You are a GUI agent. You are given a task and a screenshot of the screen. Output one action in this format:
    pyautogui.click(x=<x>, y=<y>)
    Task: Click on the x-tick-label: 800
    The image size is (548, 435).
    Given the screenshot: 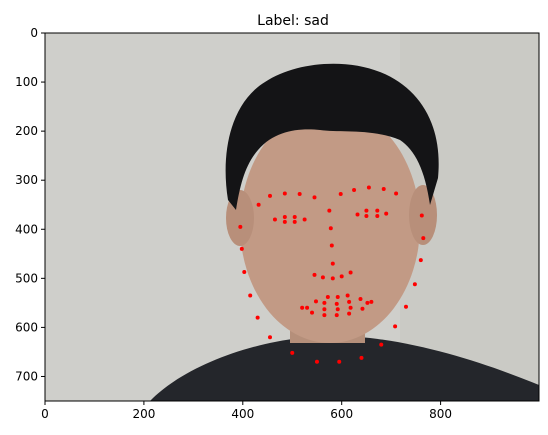 What is the action you would take?
    pyautogui.click(x=440, y=414)
    